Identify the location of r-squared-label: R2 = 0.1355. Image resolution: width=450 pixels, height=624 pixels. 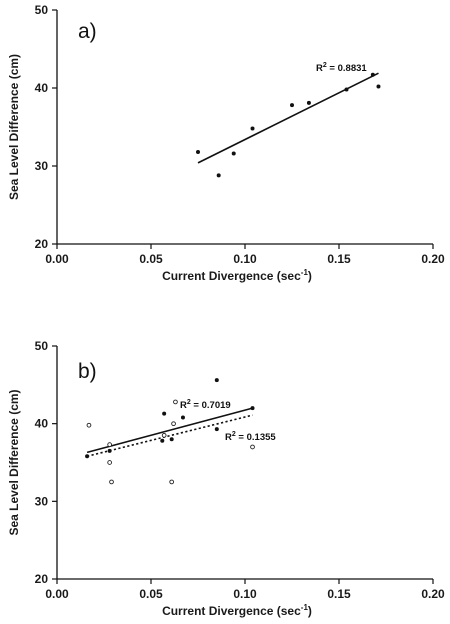
(250, 437).